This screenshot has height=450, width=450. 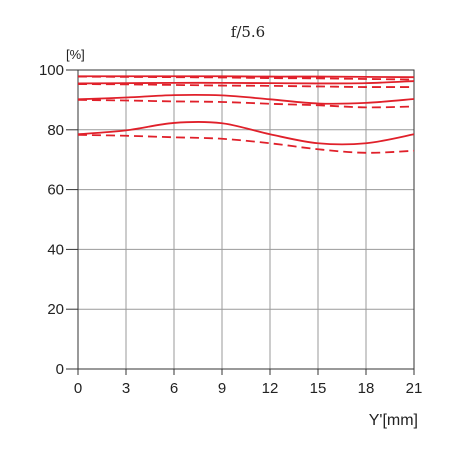 What do you see at coordinates (246, 114) in the screenshot?
I see `series-lines` at bounding box center [246, 114].